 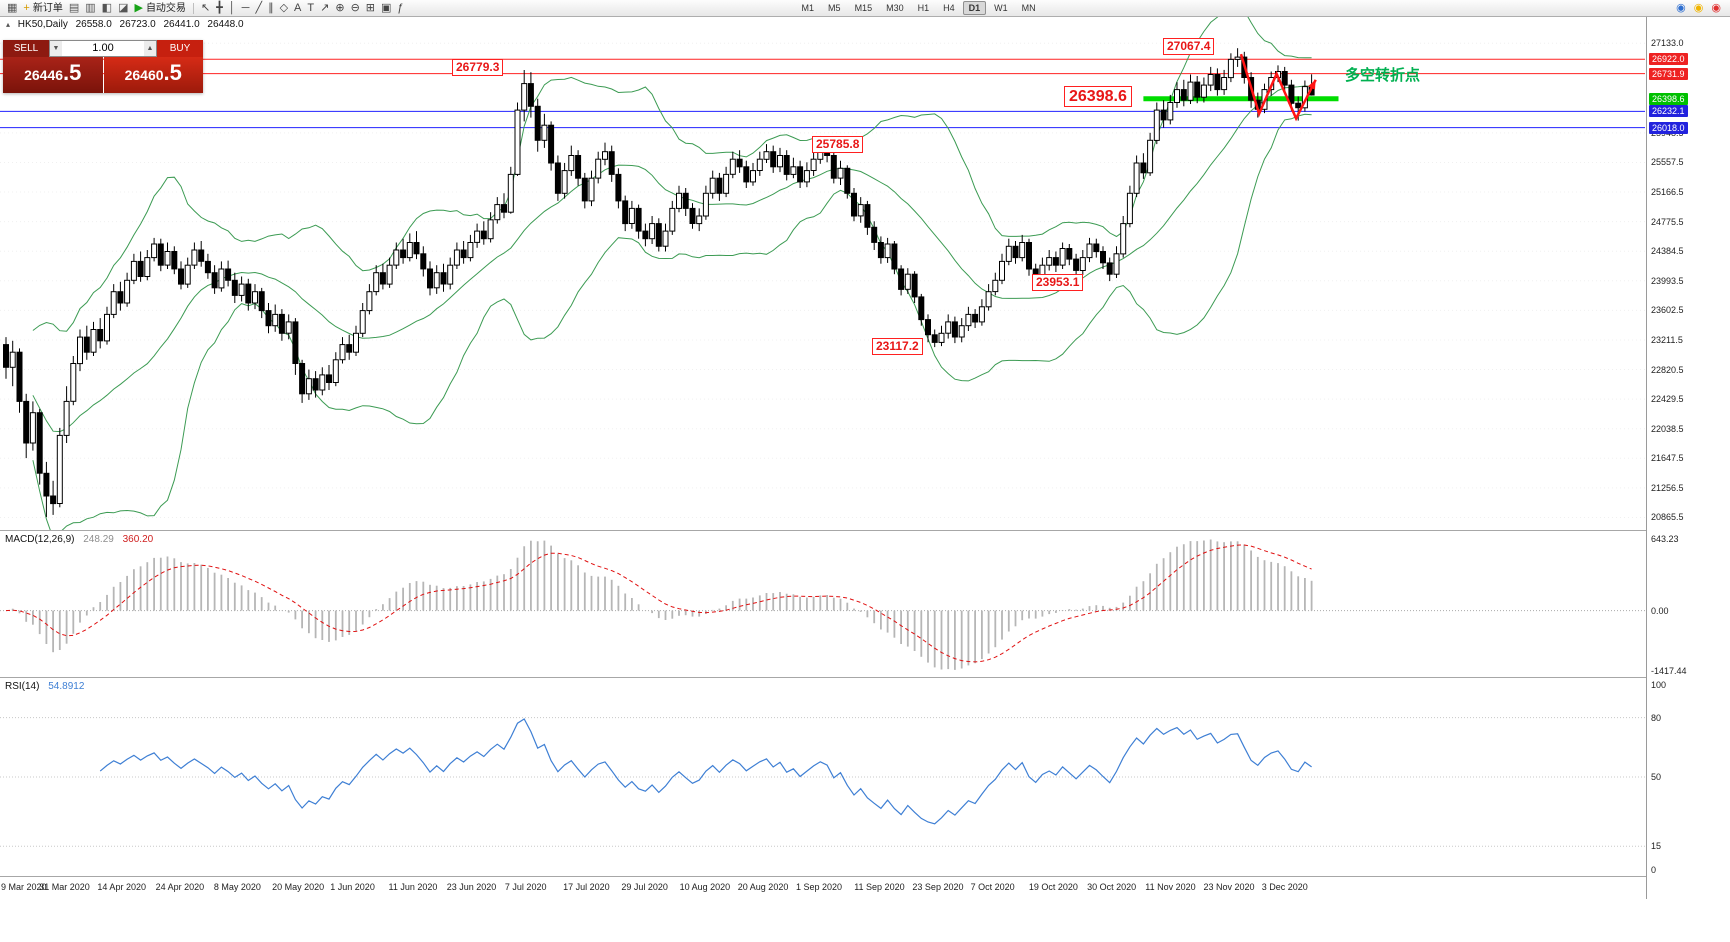 What do you see at coordinates (8, 24) in the screenshot?
I see `pane-marker-icon: ▴` at bounding box center [8, 24].